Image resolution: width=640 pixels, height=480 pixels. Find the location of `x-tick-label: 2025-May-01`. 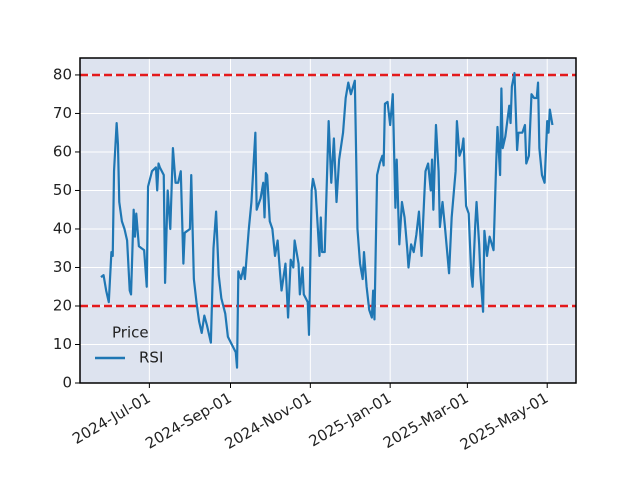

x-tick-label: 2025-May-01 is located at coordinates (504, 421).